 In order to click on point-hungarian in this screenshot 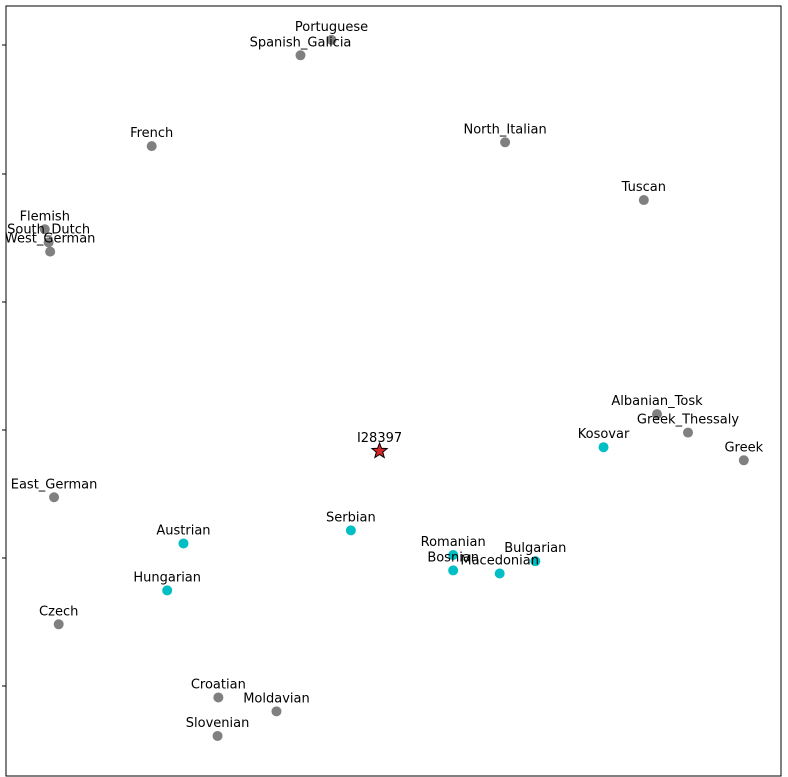, I will do `click(167, 590)`.